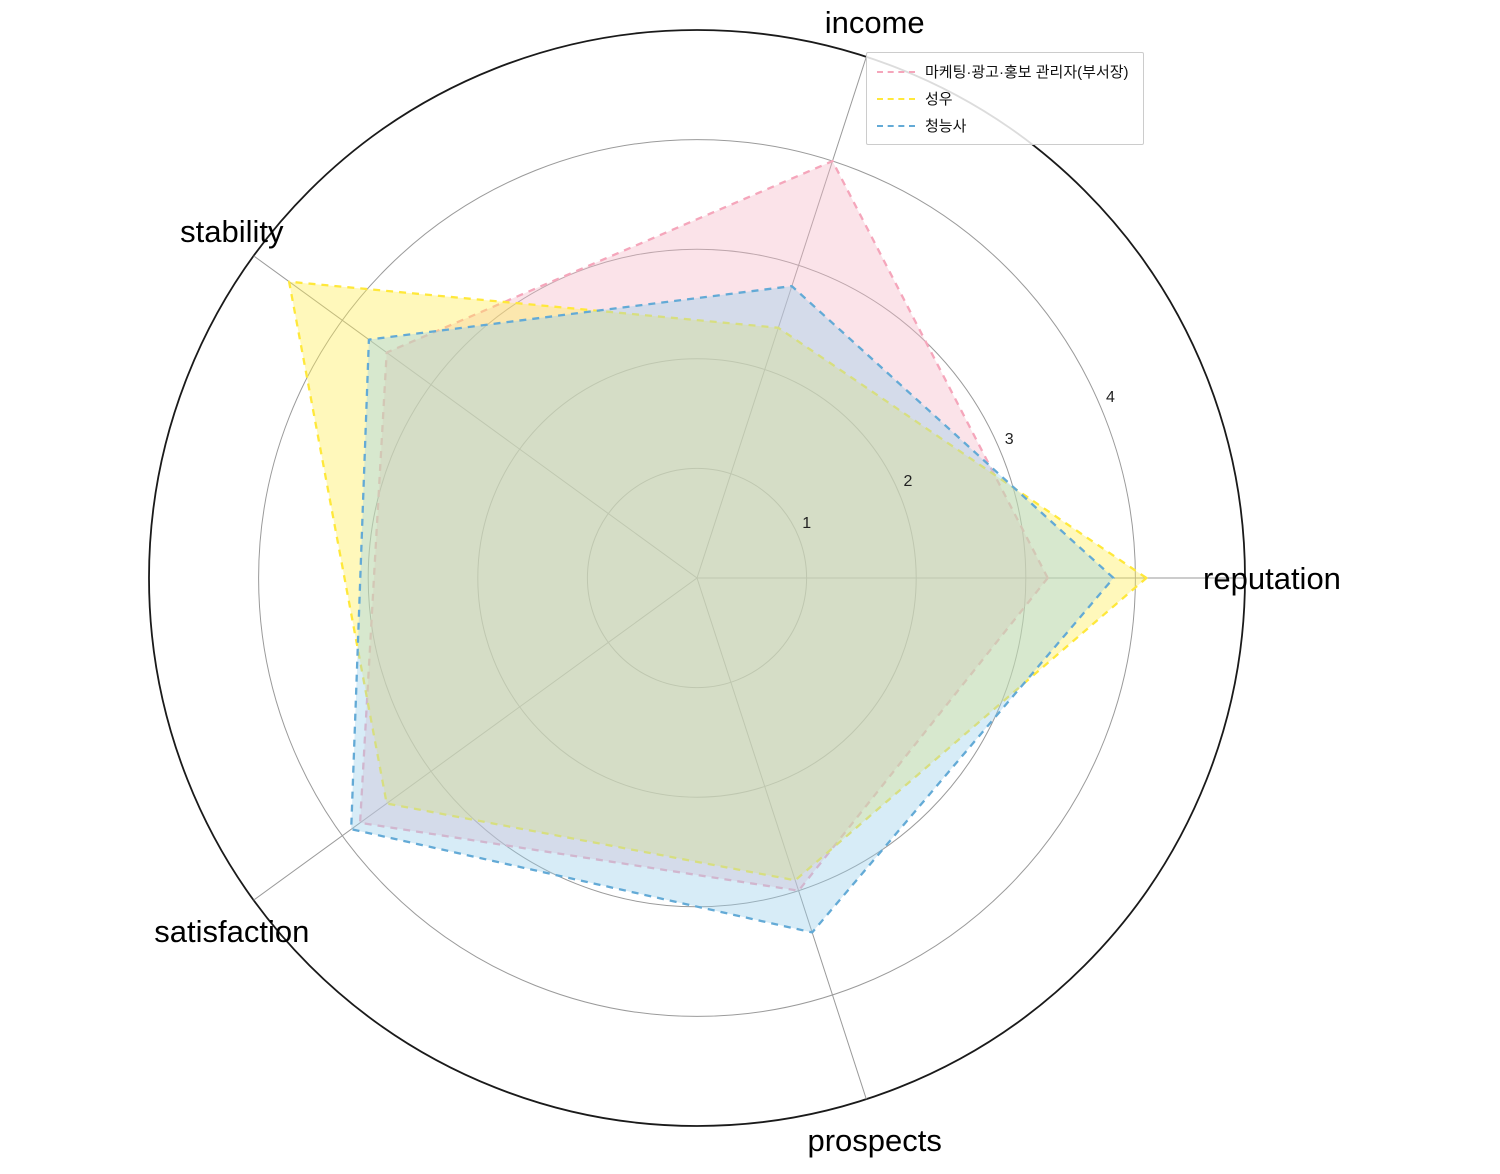 The image size is (1500, 1174). What do you see at coordinates (1009, 439) in the screenshot?
I see `radial-tick-label: 3` at bounding box center [1009, 439].